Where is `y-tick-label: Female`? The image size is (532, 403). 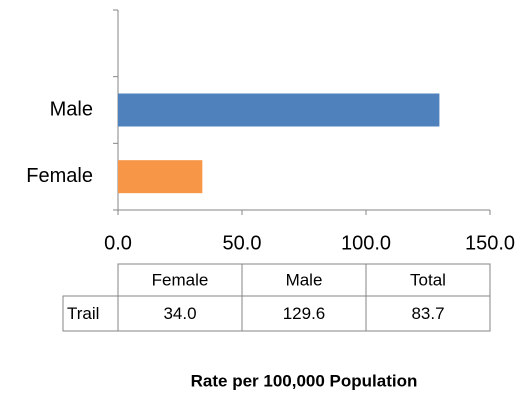 y-tick-label: Female is located at coordinates (59, 176).